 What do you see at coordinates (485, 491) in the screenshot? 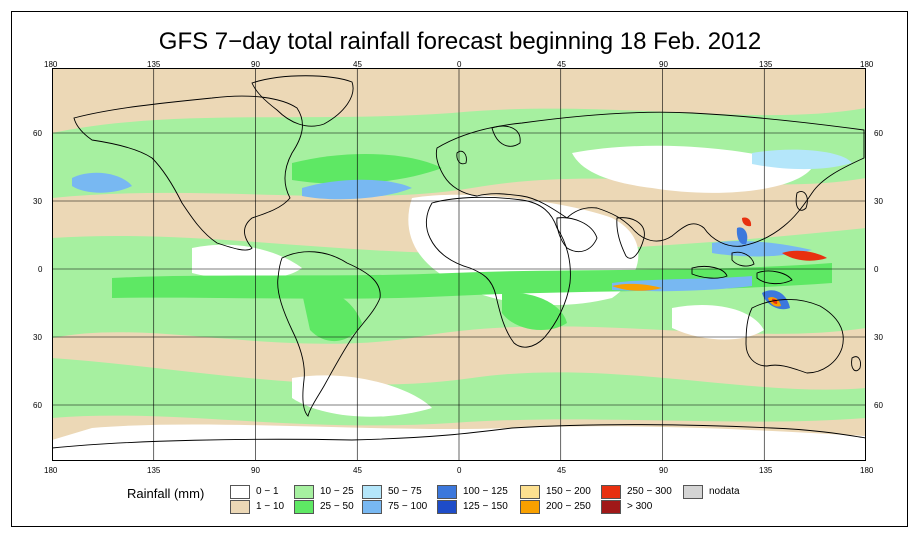
I see `legend-label-100-125: 100 − 125` at bounding box center [485, 491].